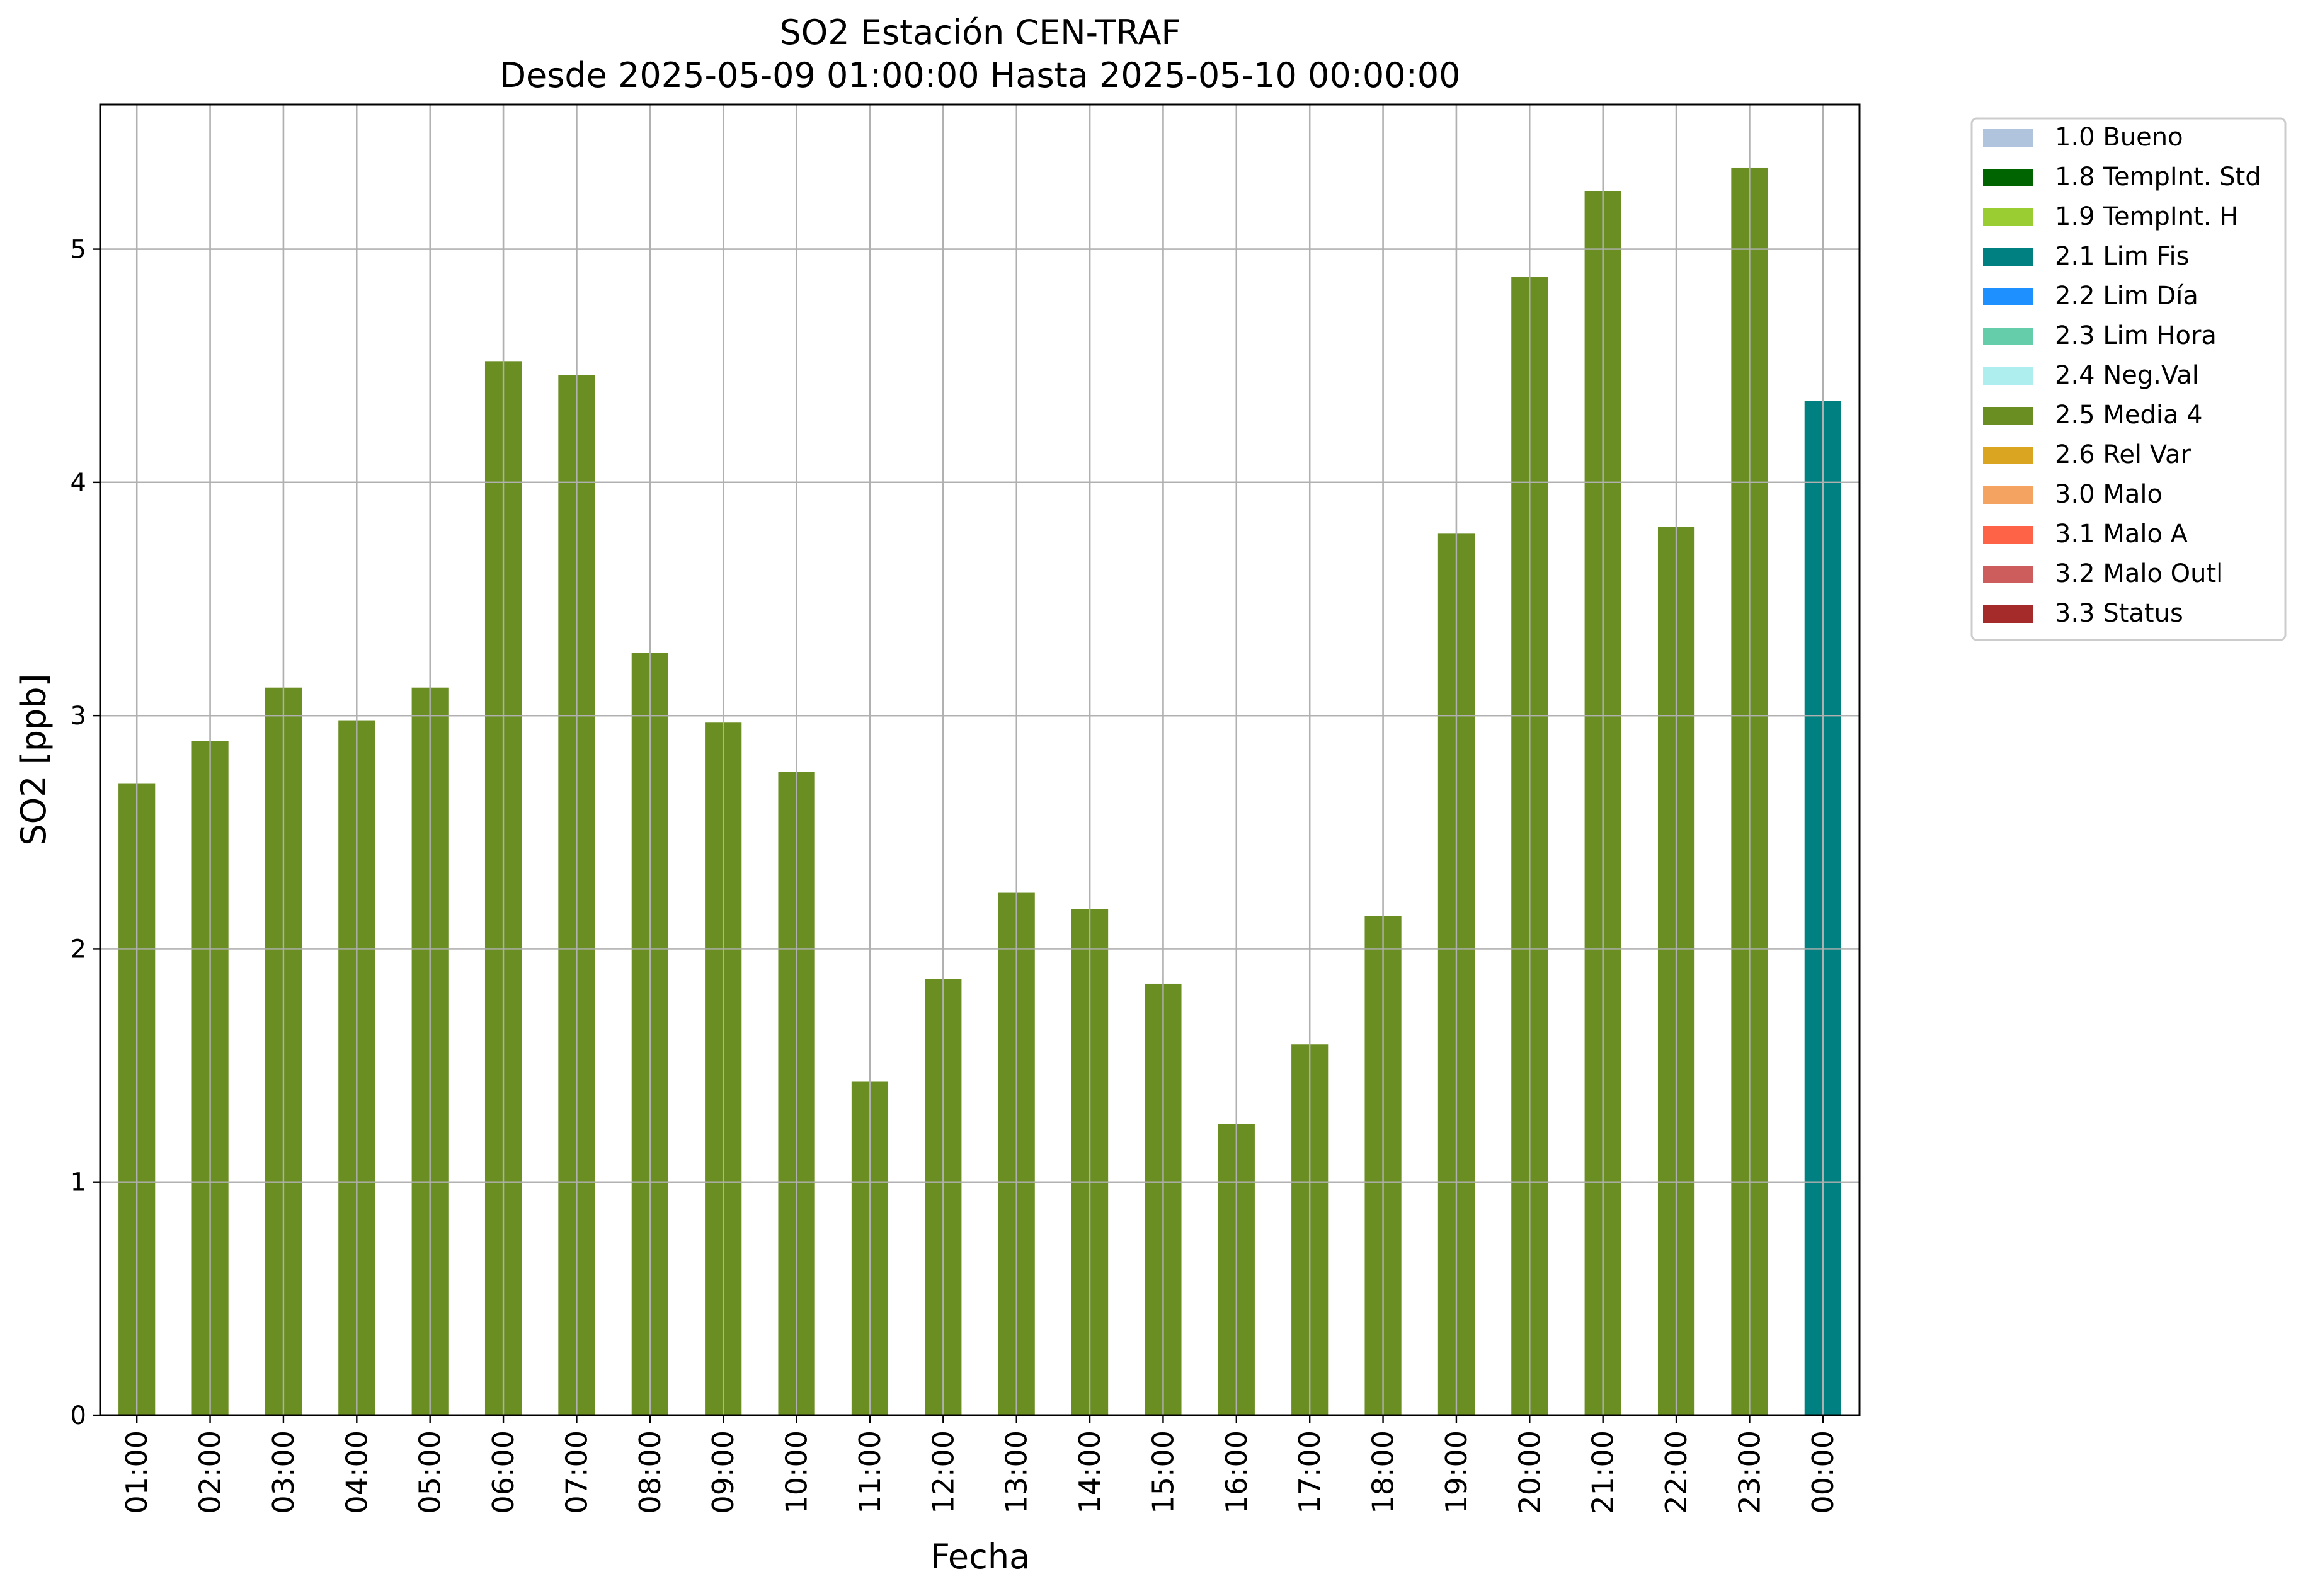 This screenshot has height=1596, width=2303. What do you see at coordinates (1163, 1472) in the screenshot?
I see `x-tick-label: 15:00` at bounding box center [1163, 1472].